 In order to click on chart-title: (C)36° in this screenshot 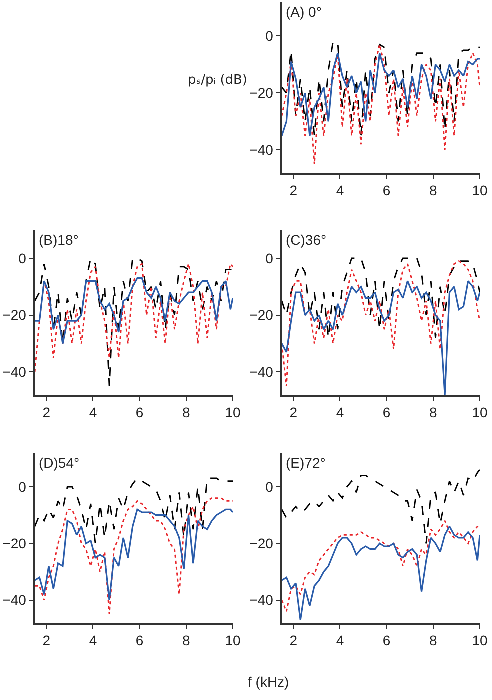, I will do `click(306, 240)`.